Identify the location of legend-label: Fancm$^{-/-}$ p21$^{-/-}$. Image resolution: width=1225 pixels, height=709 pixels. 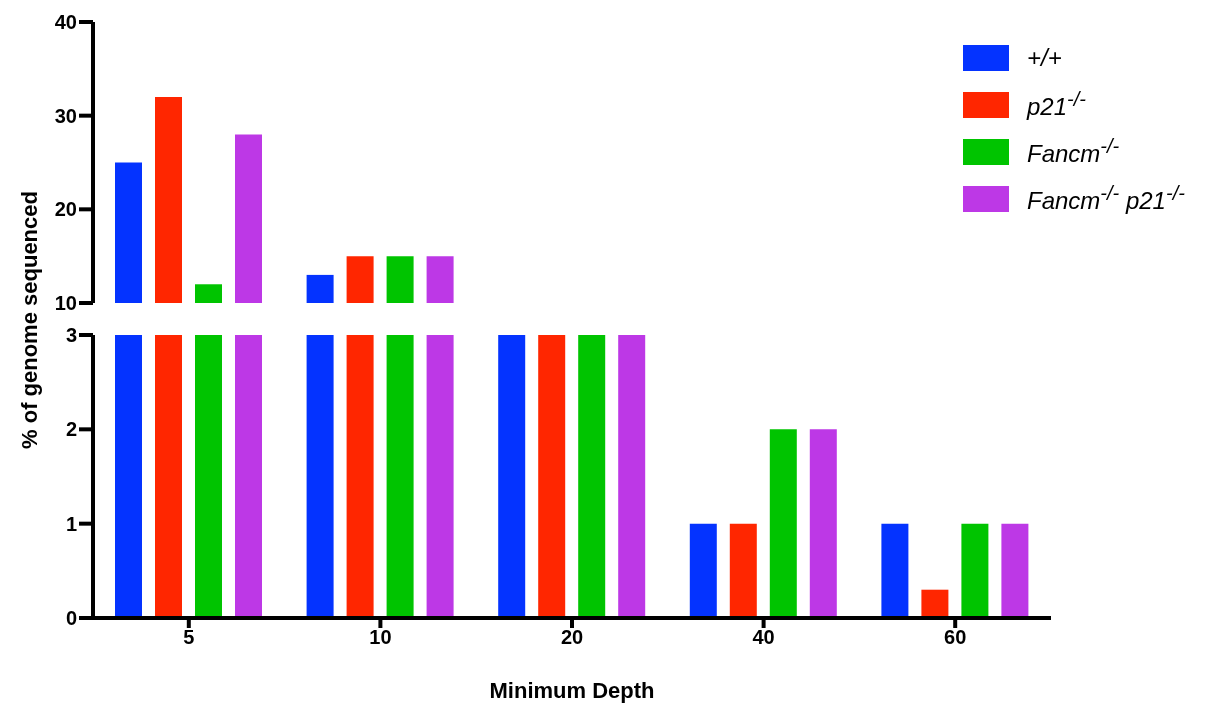
(1106, 198).